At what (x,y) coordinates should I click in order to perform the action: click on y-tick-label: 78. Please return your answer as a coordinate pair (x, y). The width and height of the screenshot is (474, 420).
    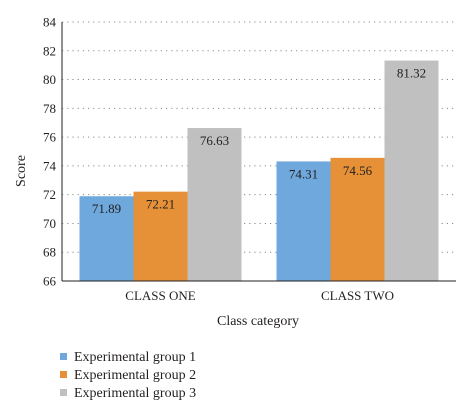
    Looking at the image, I should click on (49, 108).